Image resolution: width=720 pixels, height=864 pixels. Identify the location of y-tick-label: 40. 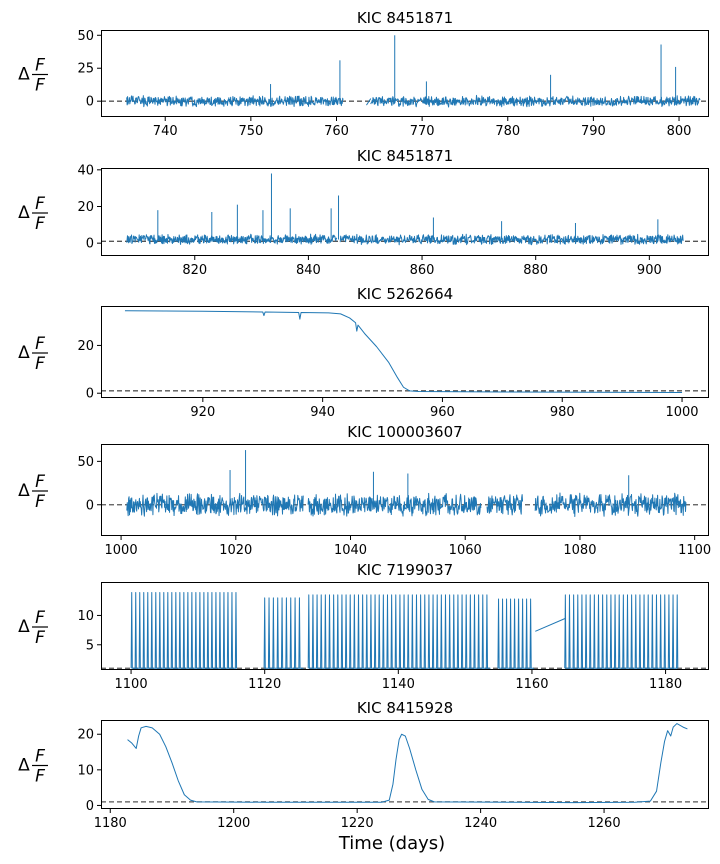
(85, 170).